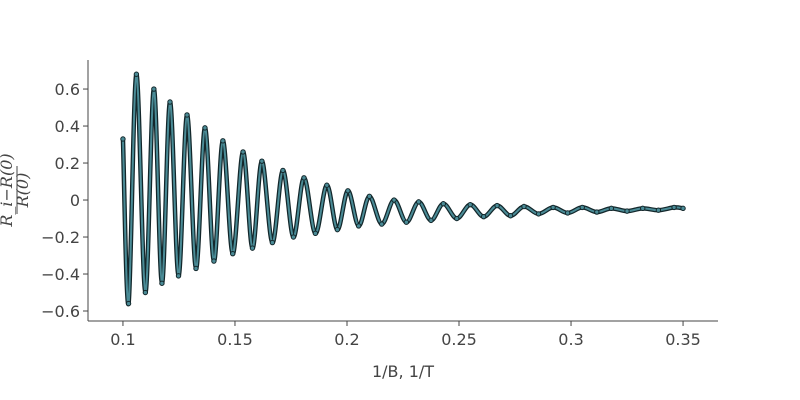  I want to click on y-label-numerator: R_i−R(0), so click(8, 190).